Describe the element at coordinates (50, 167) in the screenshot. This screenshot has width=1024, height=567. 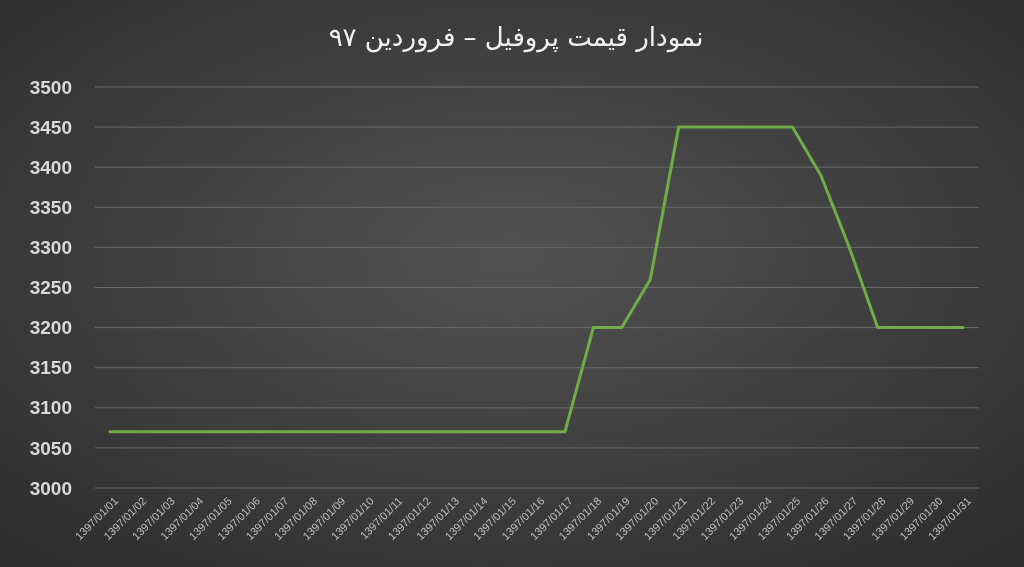
I see `y-tick-label: 3400` at that location.